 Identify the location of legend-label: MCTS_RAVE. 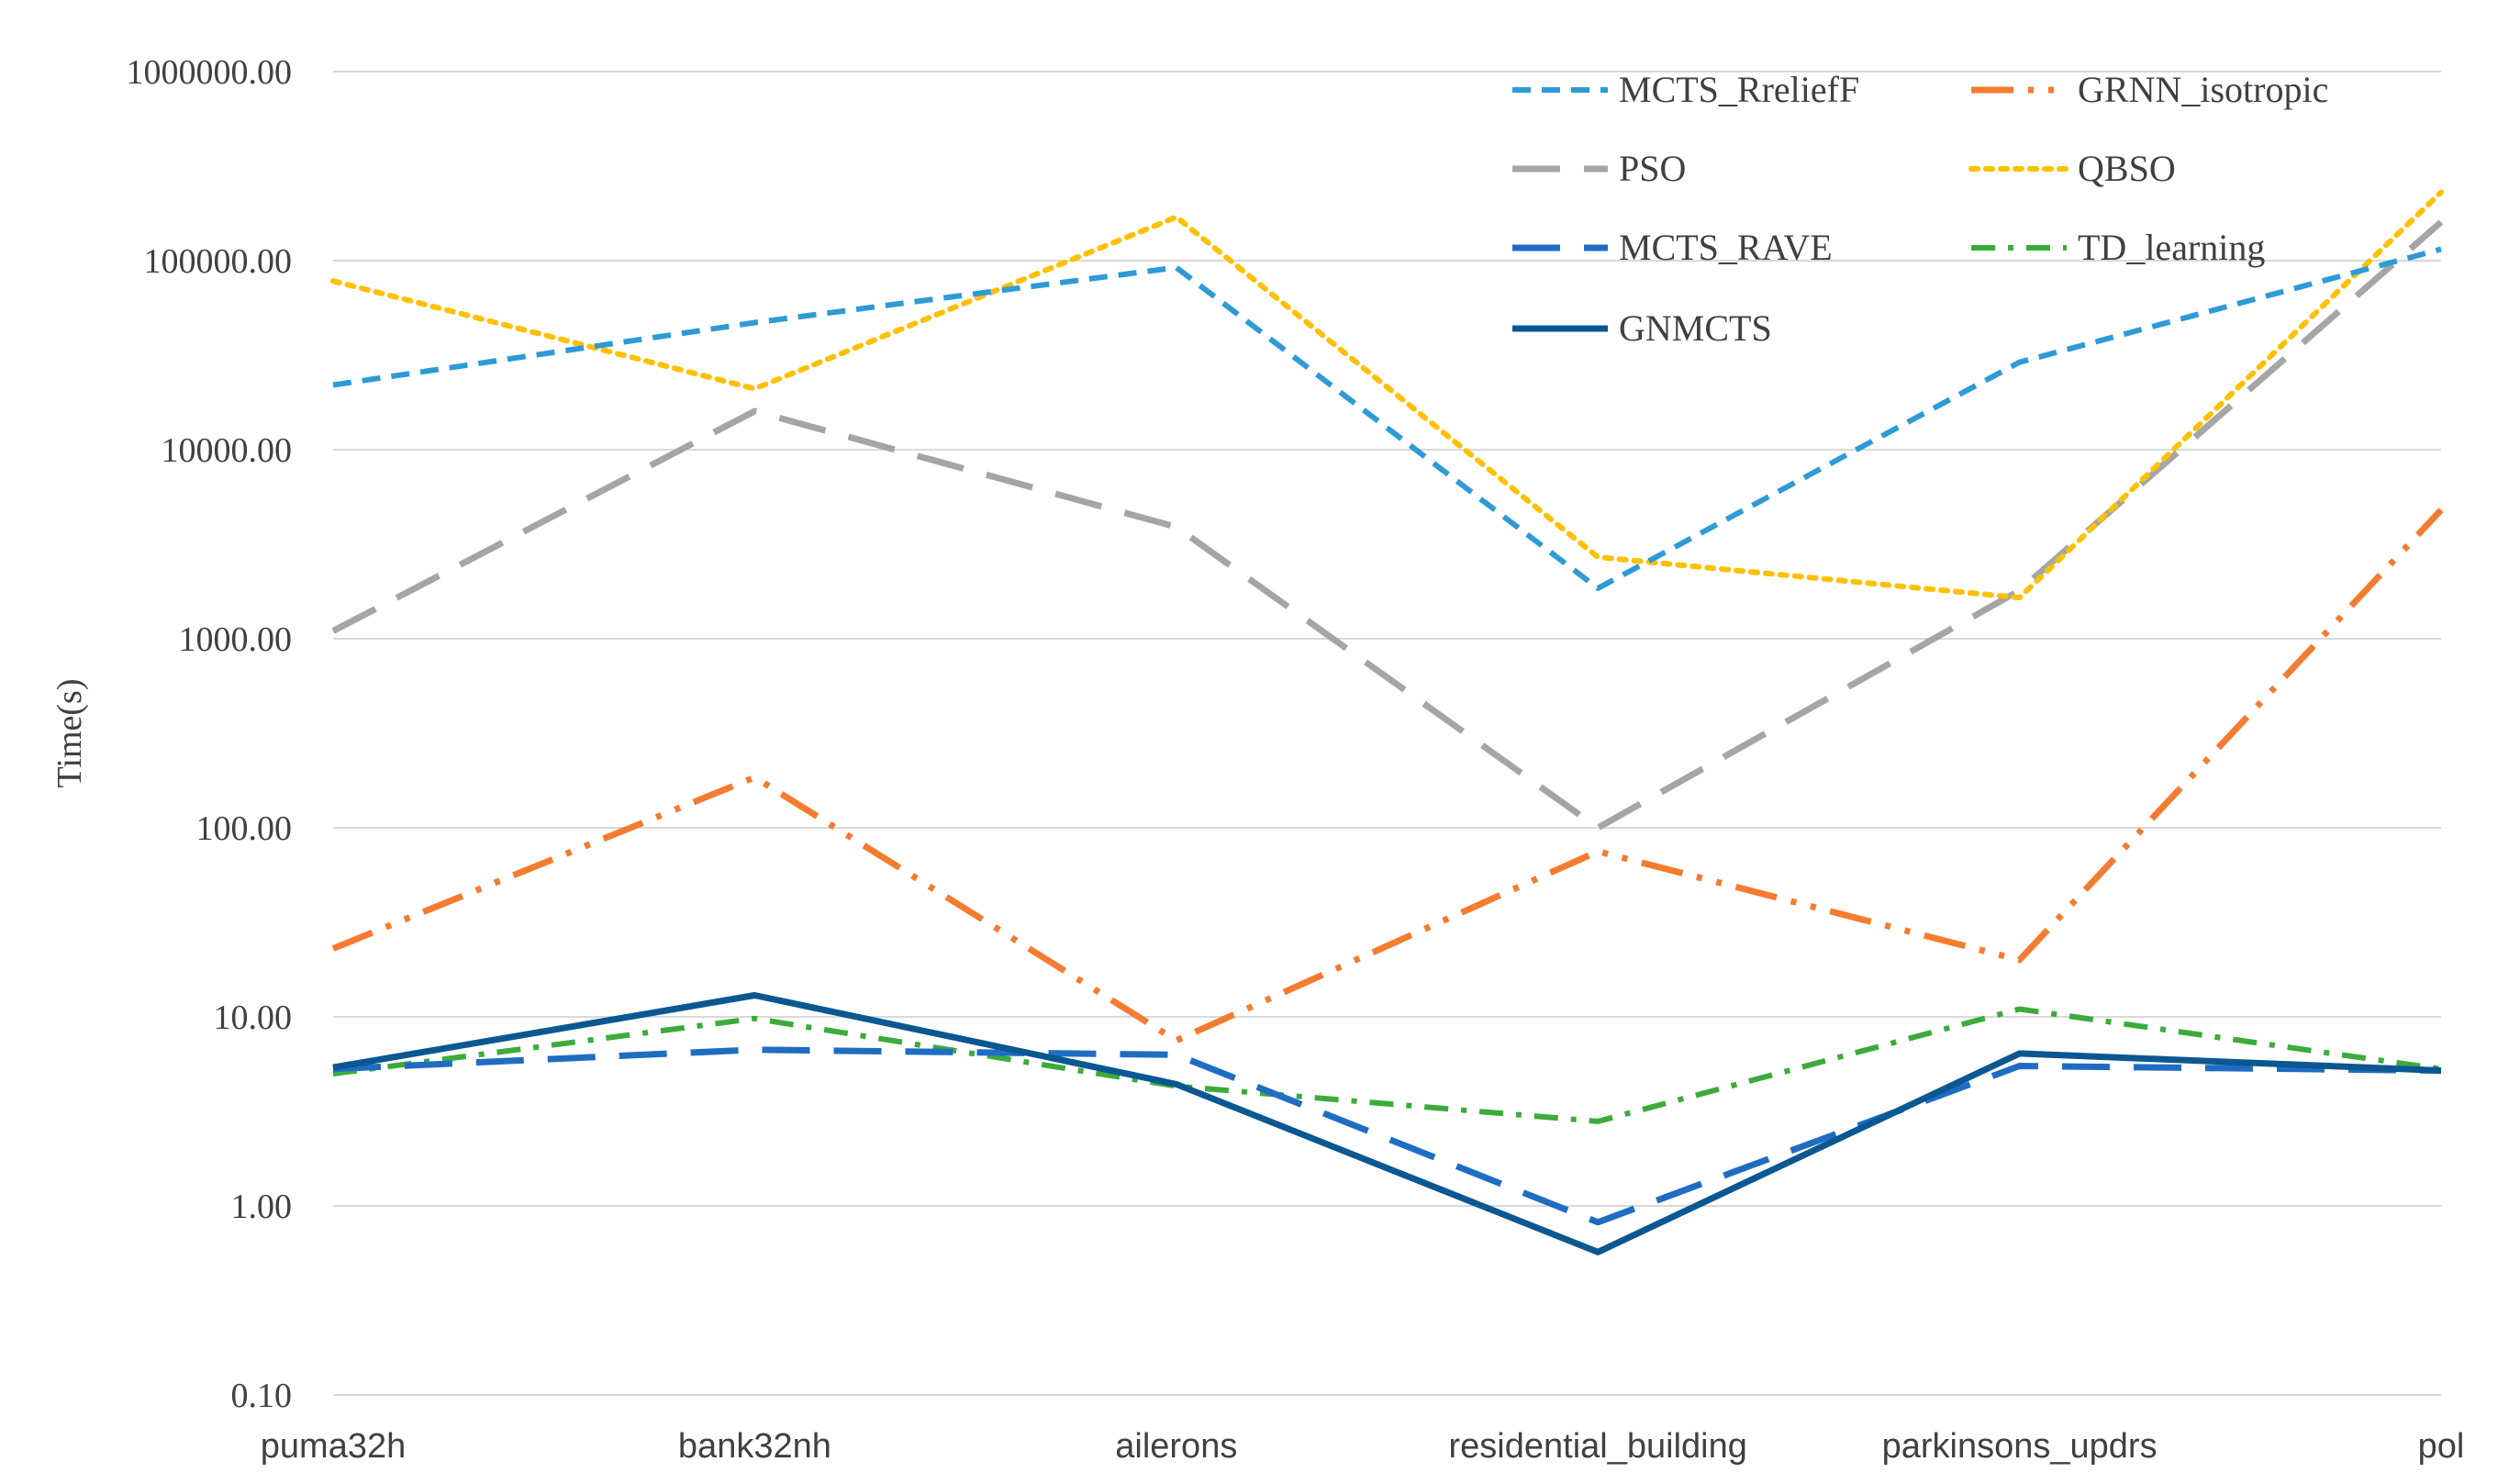
(1726, 247).